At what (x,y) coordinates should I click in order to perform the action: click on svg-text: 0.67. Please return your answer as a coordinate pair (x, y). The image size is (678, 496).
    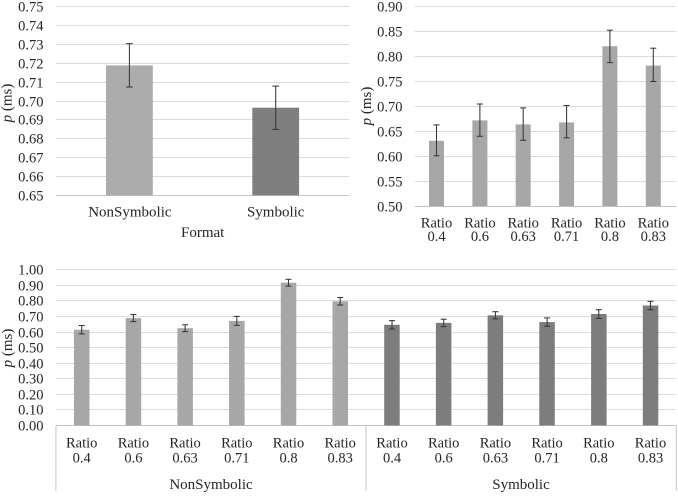
    Looking at the image, I should click on (30, 159).